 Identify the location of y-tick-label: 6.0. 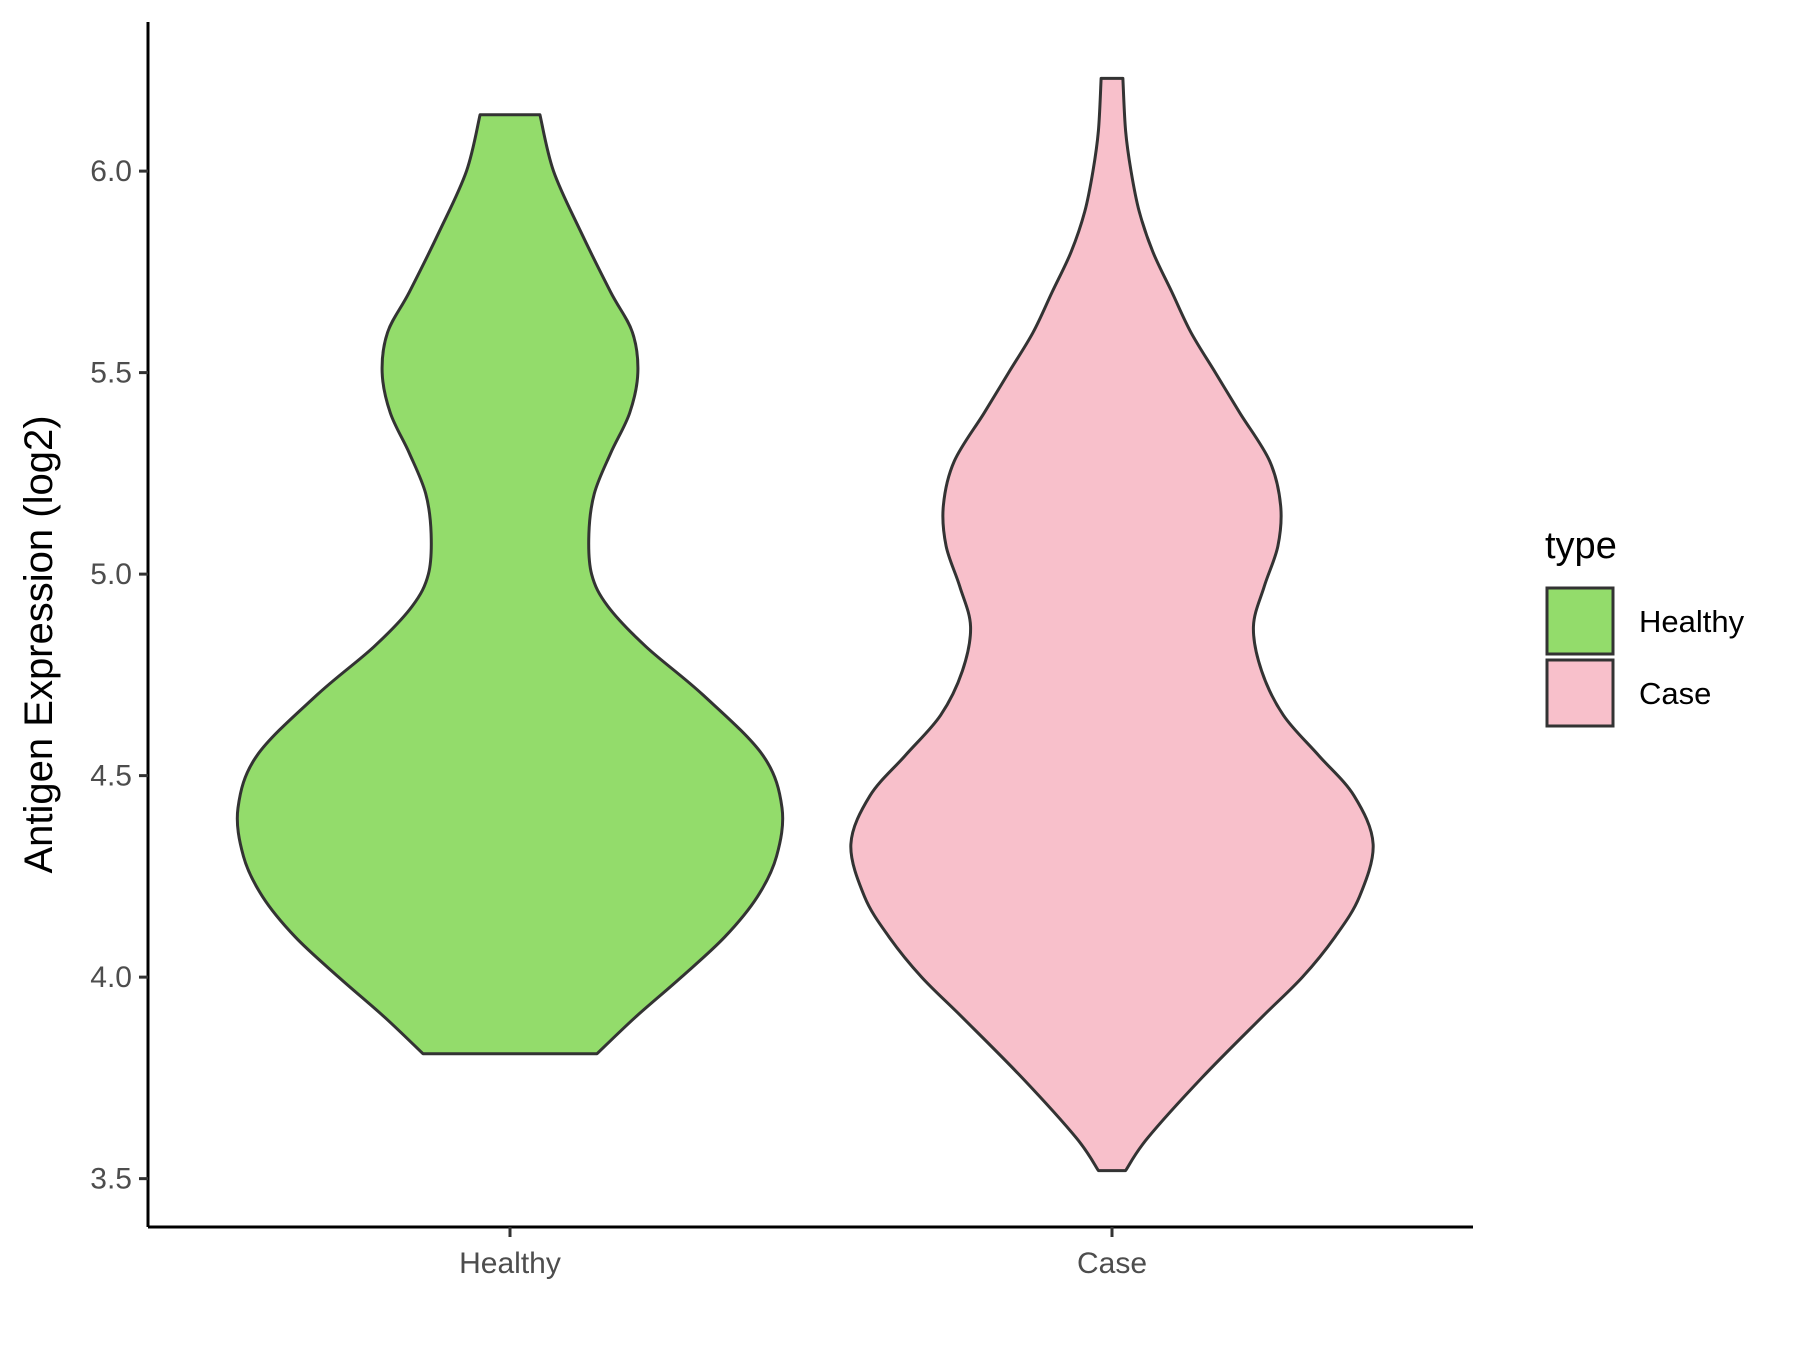
(111, 171).